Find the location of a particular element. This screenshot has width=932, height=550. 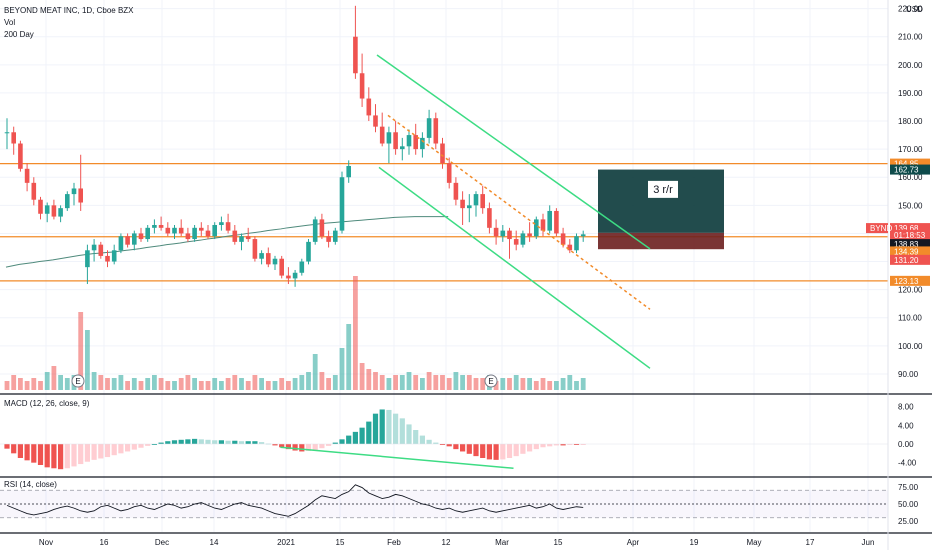

time-axis-label: 2021 is located at coordinates (286, 542).